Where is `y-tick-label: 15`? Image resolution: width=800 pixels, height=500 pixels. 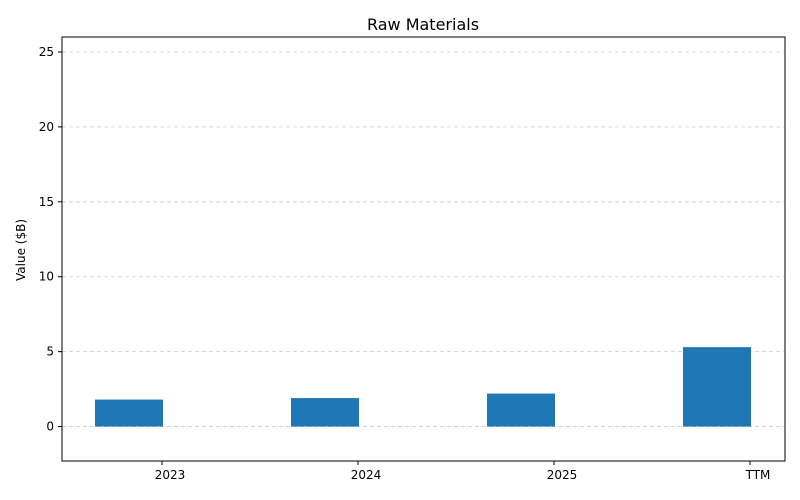
y-tick-label: 15 is located at coordinates (46, 202).